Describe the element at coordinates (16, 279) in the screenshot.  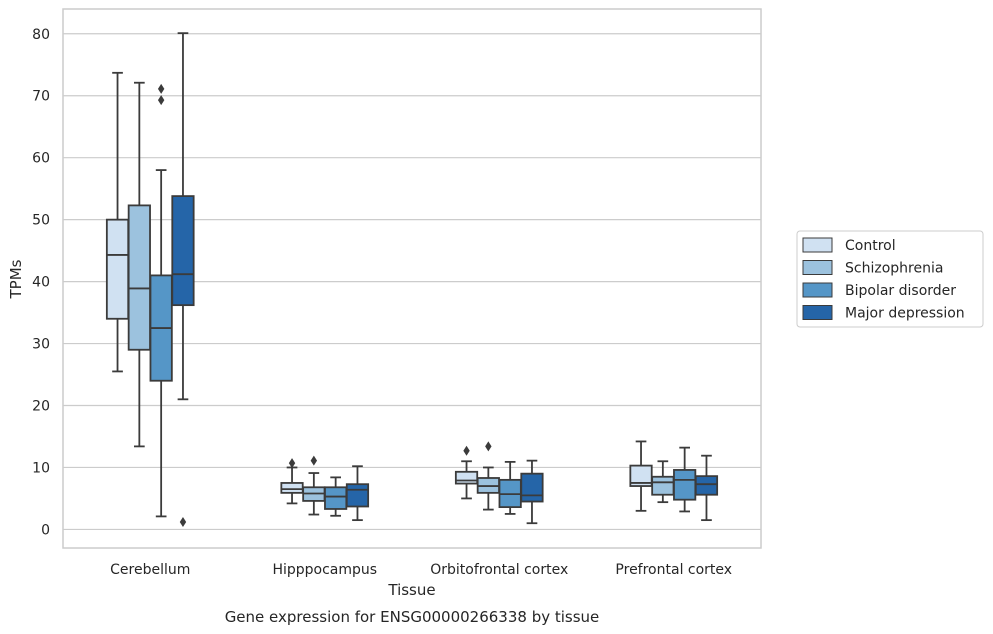
I see `y-axis-label: TPMs` at that location.